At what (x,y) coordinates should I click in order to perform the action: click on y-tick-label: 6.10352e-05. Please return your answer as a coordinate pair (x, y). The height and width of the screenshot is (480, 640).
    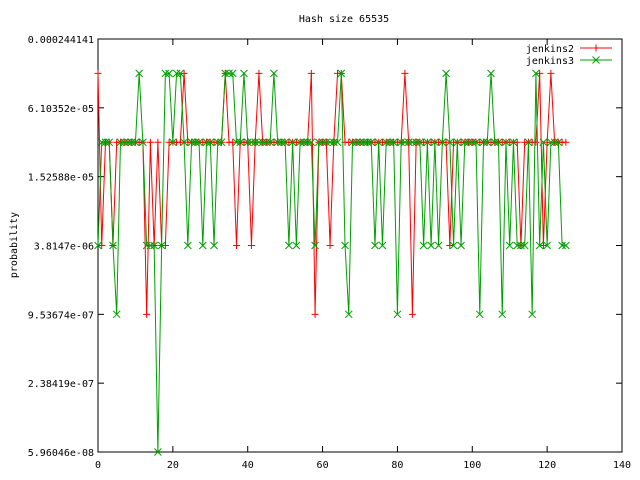
    Looking at the image, I should click on (61, 109).